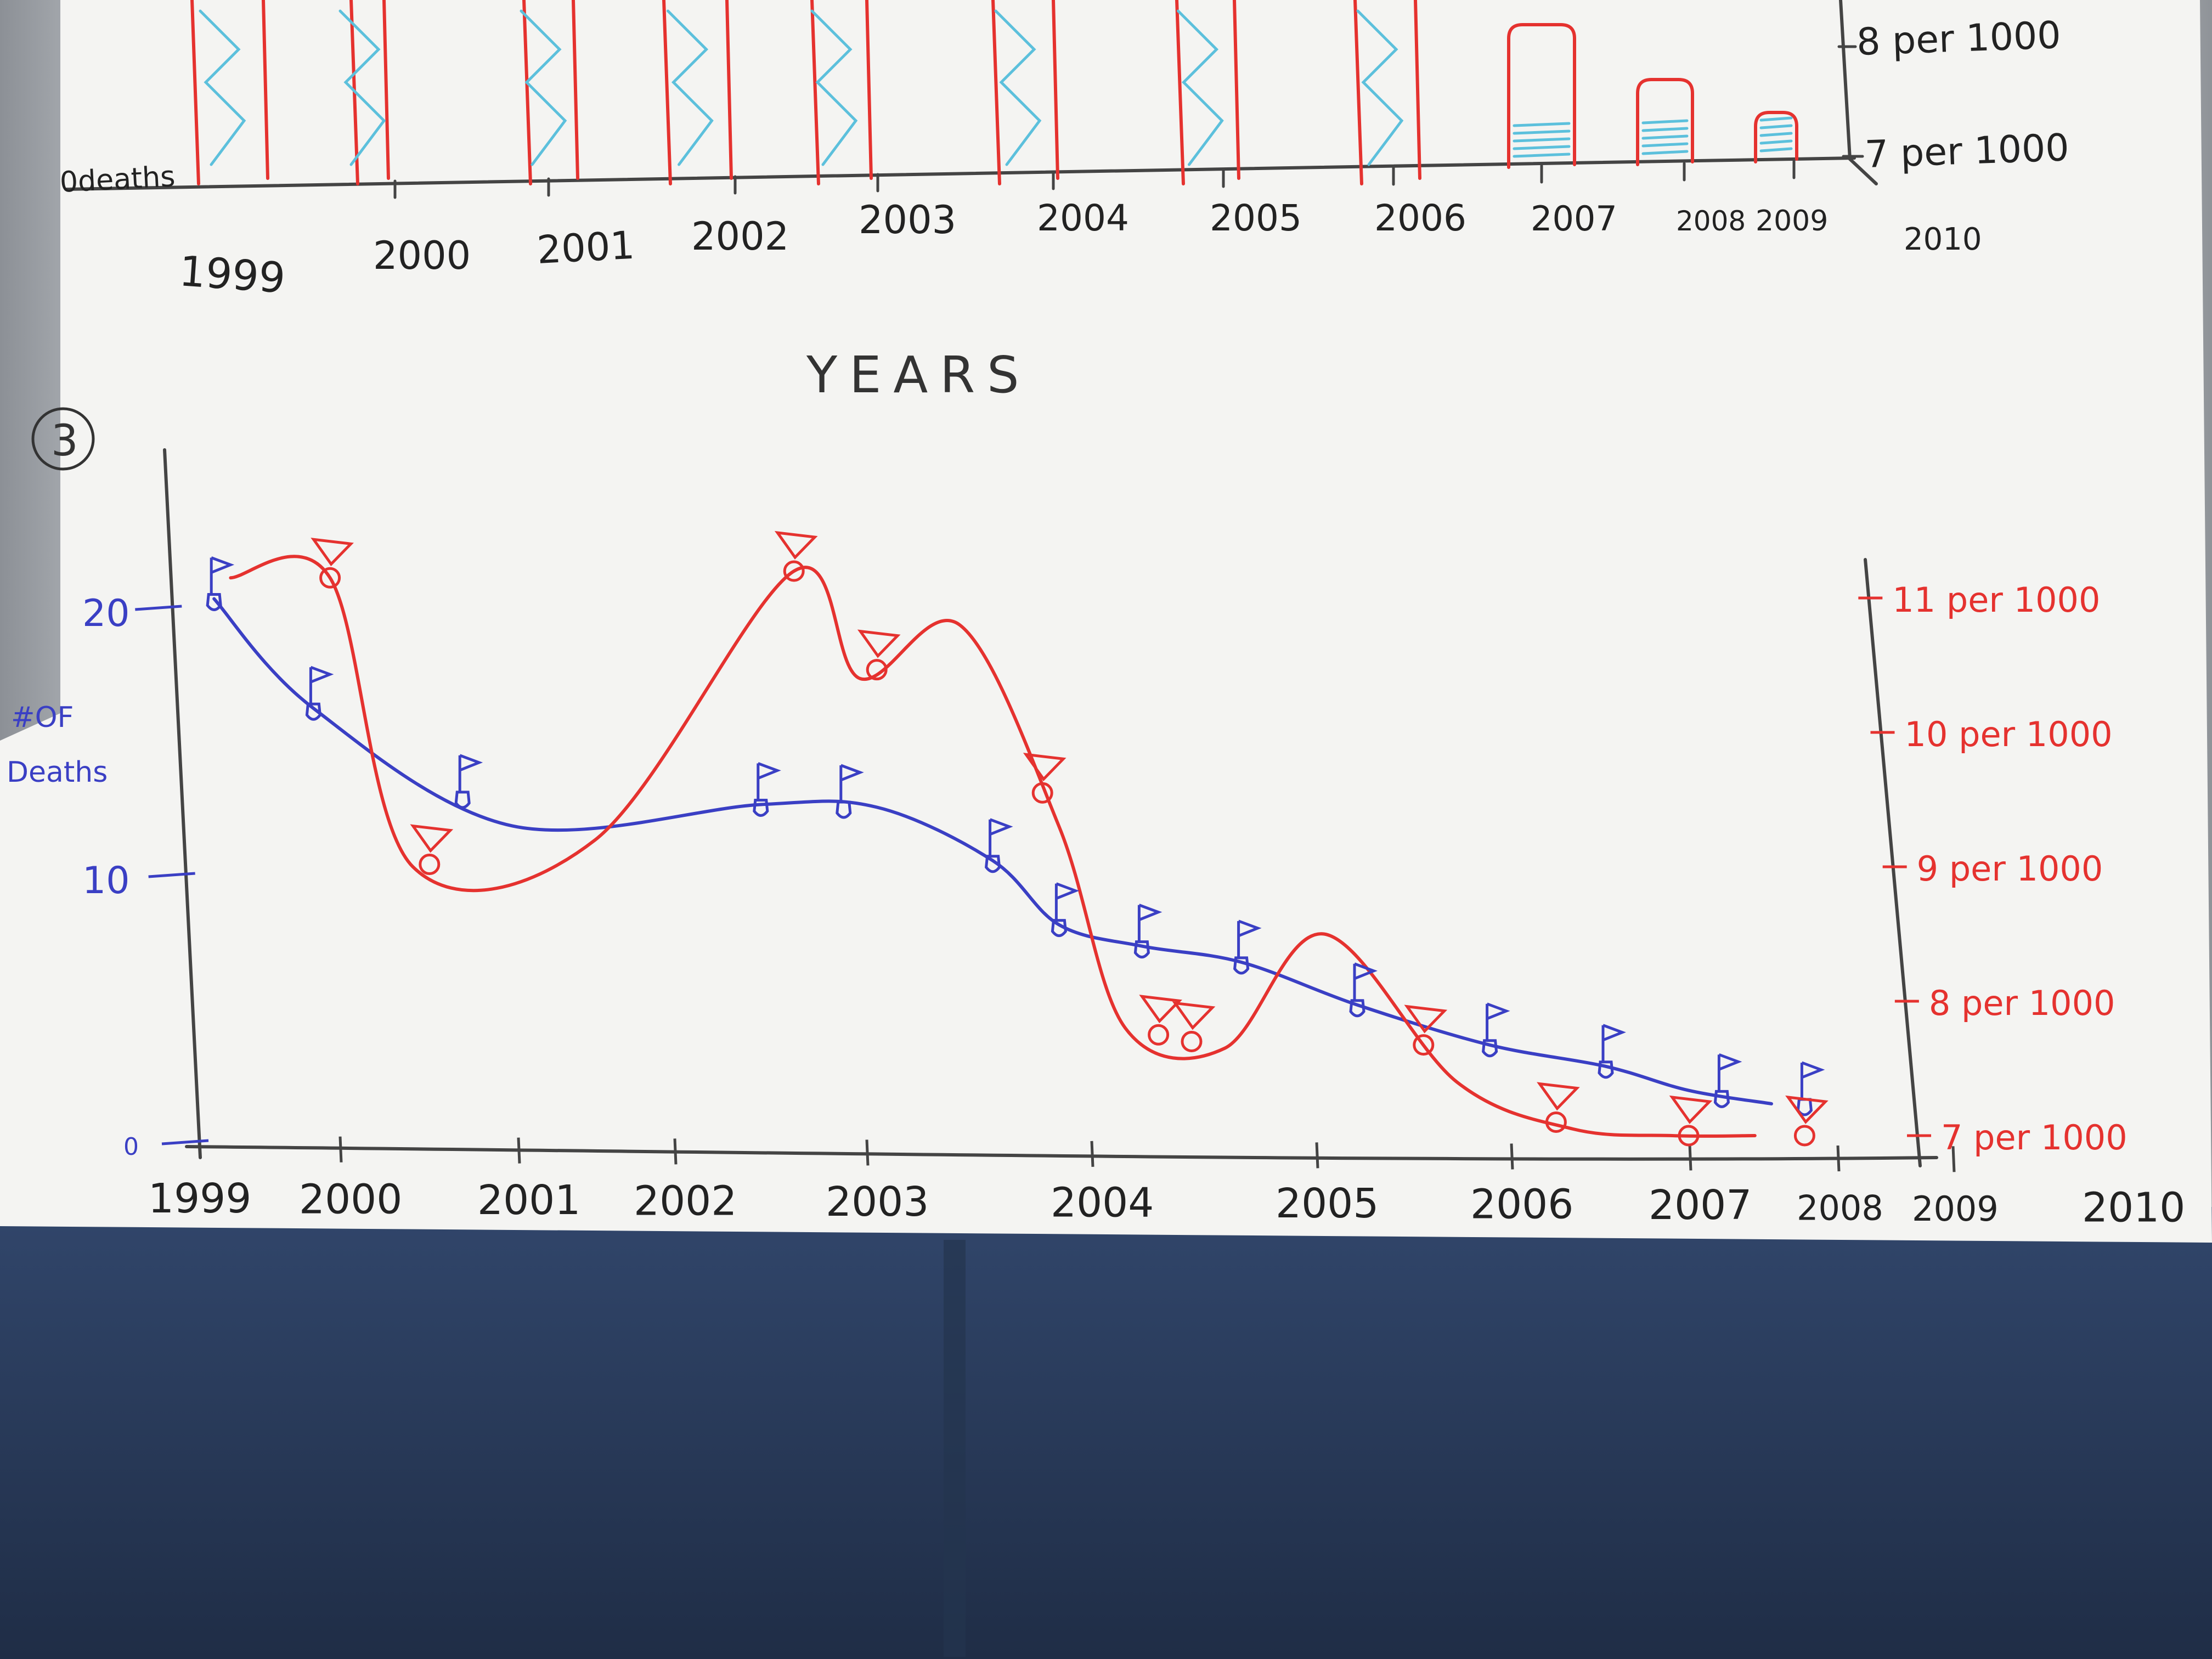 This screenshot has width=2212, height=1659. What do you see at coordinates (2010, 869) in the screenshot?
I see `right-tick-label-2: 9 per 1000` at bounding box center [2010, 869].